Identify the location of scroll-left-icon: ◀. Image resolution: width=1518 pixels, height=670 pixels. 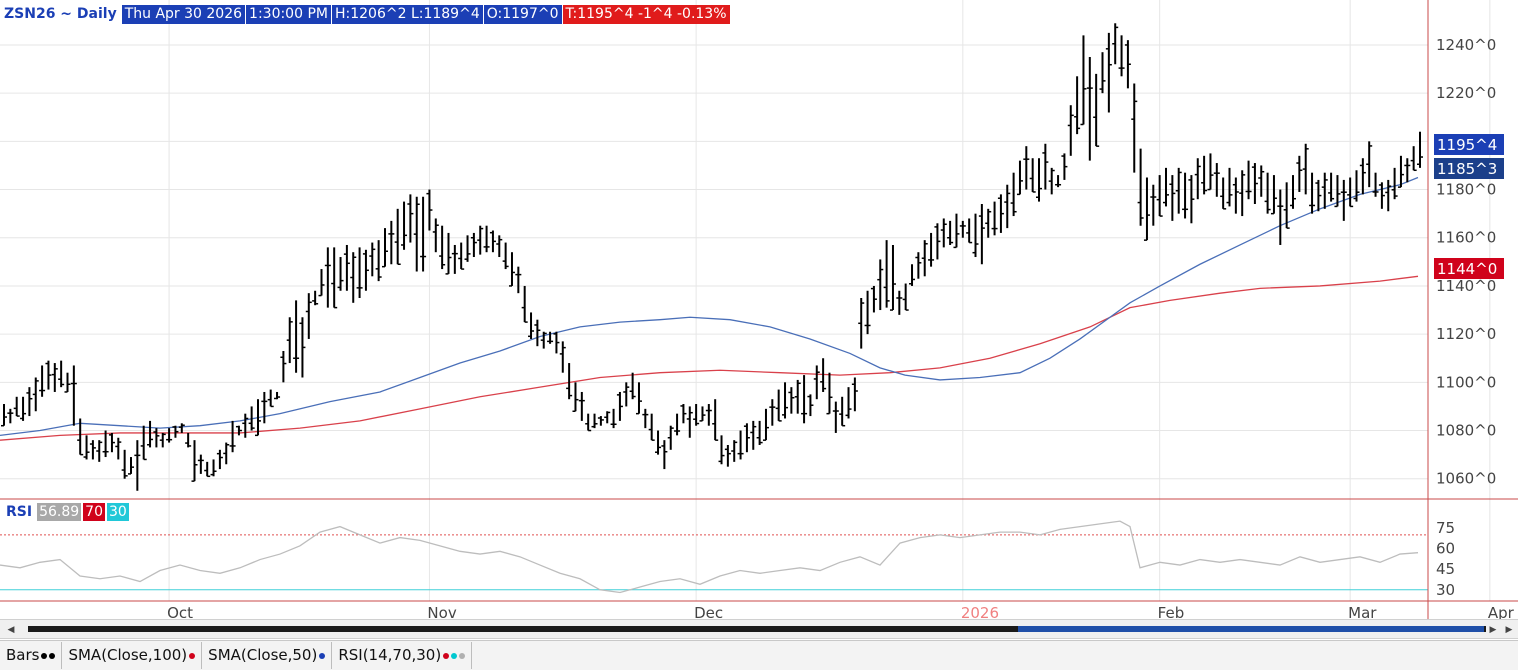
(11, 629).